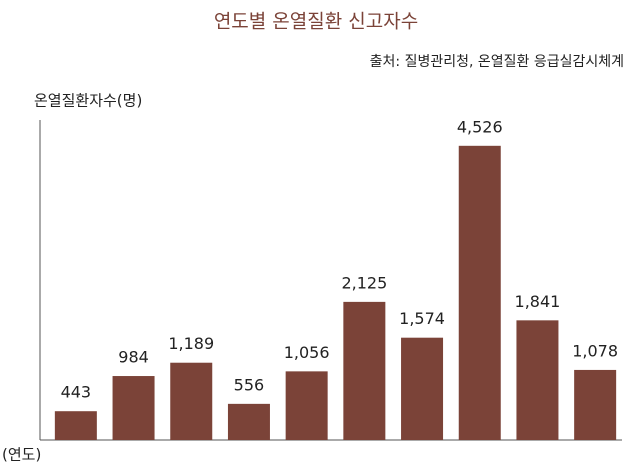 This screenshot has width=633, height=467. Describe the element at coordinates (88, 101) in the screenshot. I see `y-axis-label: 온열질환자수(명)` at that location.